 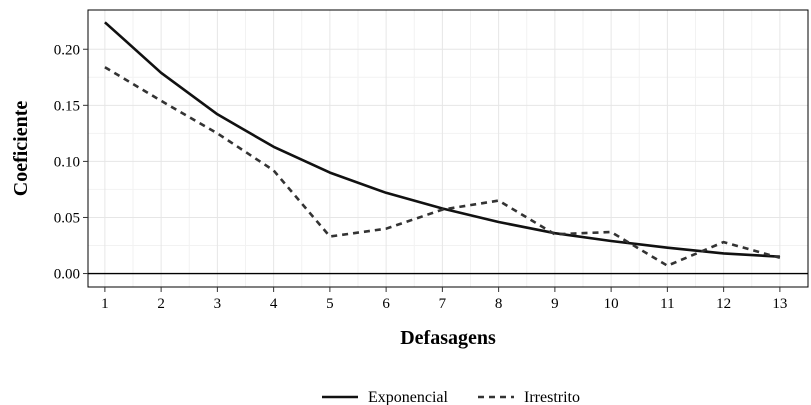 What do you see at coordinates (67, 275) in the screenshot?
I see `y-tick-label: 0.00` at bounding box center [67, 275].